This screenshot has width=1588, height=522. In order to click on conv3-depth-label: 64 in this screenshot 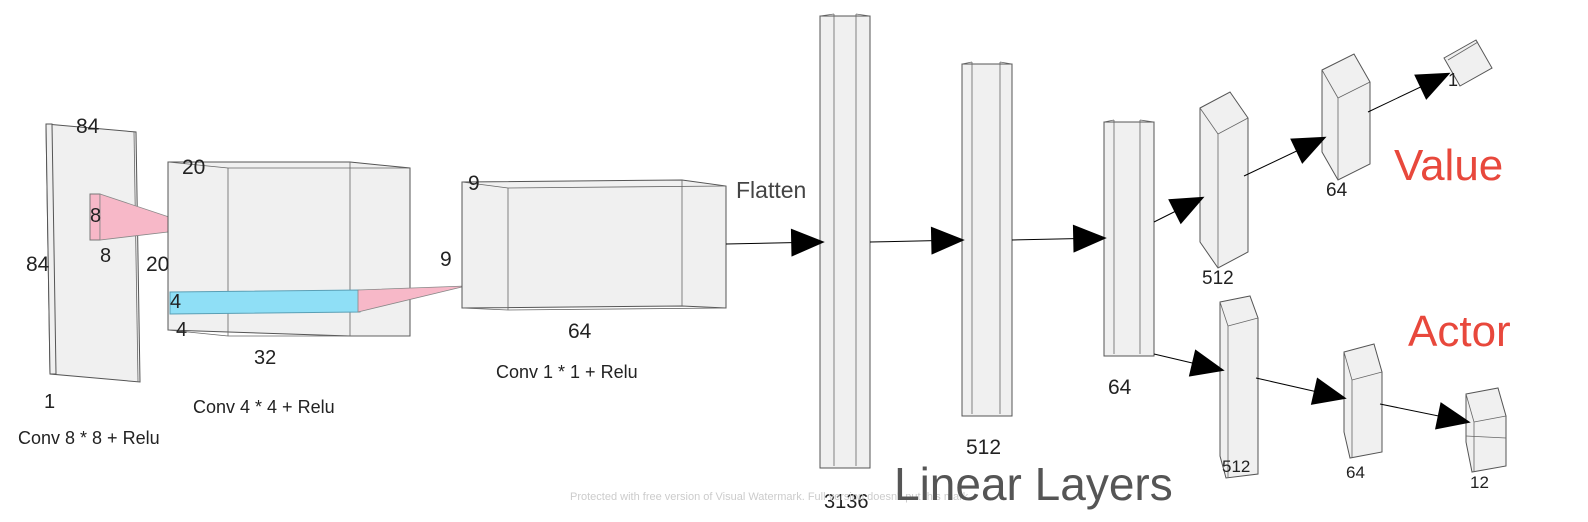, I will do `click(580, 331)`.